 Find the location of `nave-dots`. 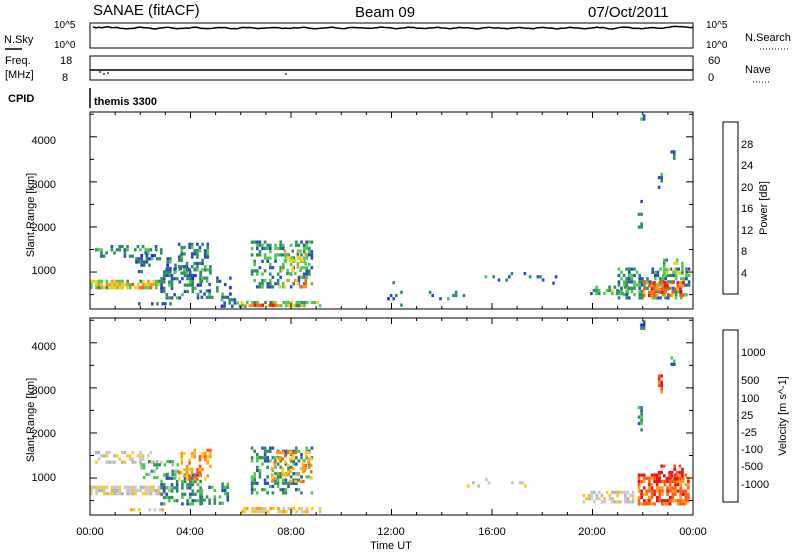

nave-dots is located at coordinates (193, 73).